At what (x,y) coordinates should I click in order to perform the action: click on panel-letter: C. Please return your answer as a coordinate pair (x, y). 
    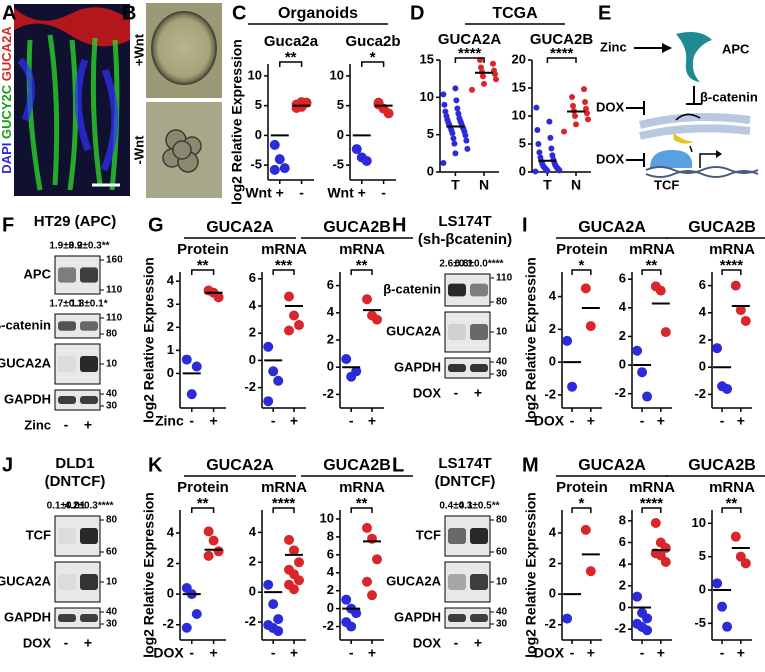
    Looking at the image, I should click on (239, 13).